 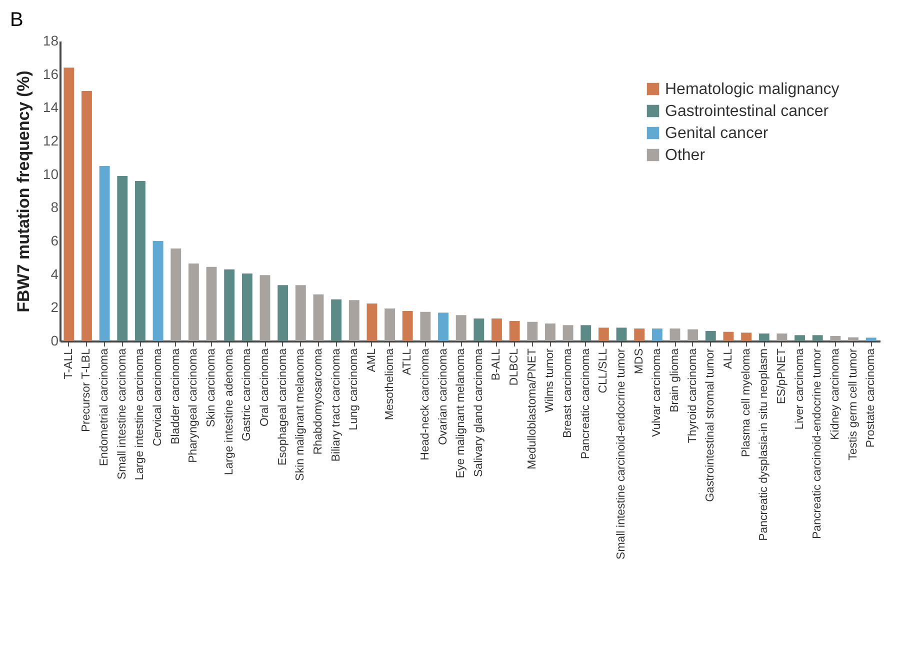 What do you see at coordinates (550, 380) in the screenshot?
I see `x-tick-label: Wilms tumor` at bounding box center [550, 380].